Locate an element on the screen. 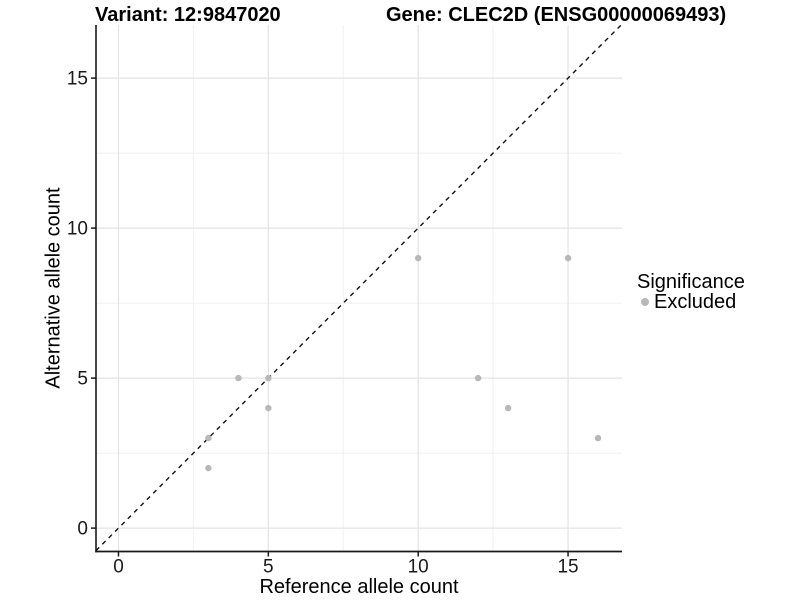  variant-title: Variant: 12:9847020 is located at coordinates (188, 15).